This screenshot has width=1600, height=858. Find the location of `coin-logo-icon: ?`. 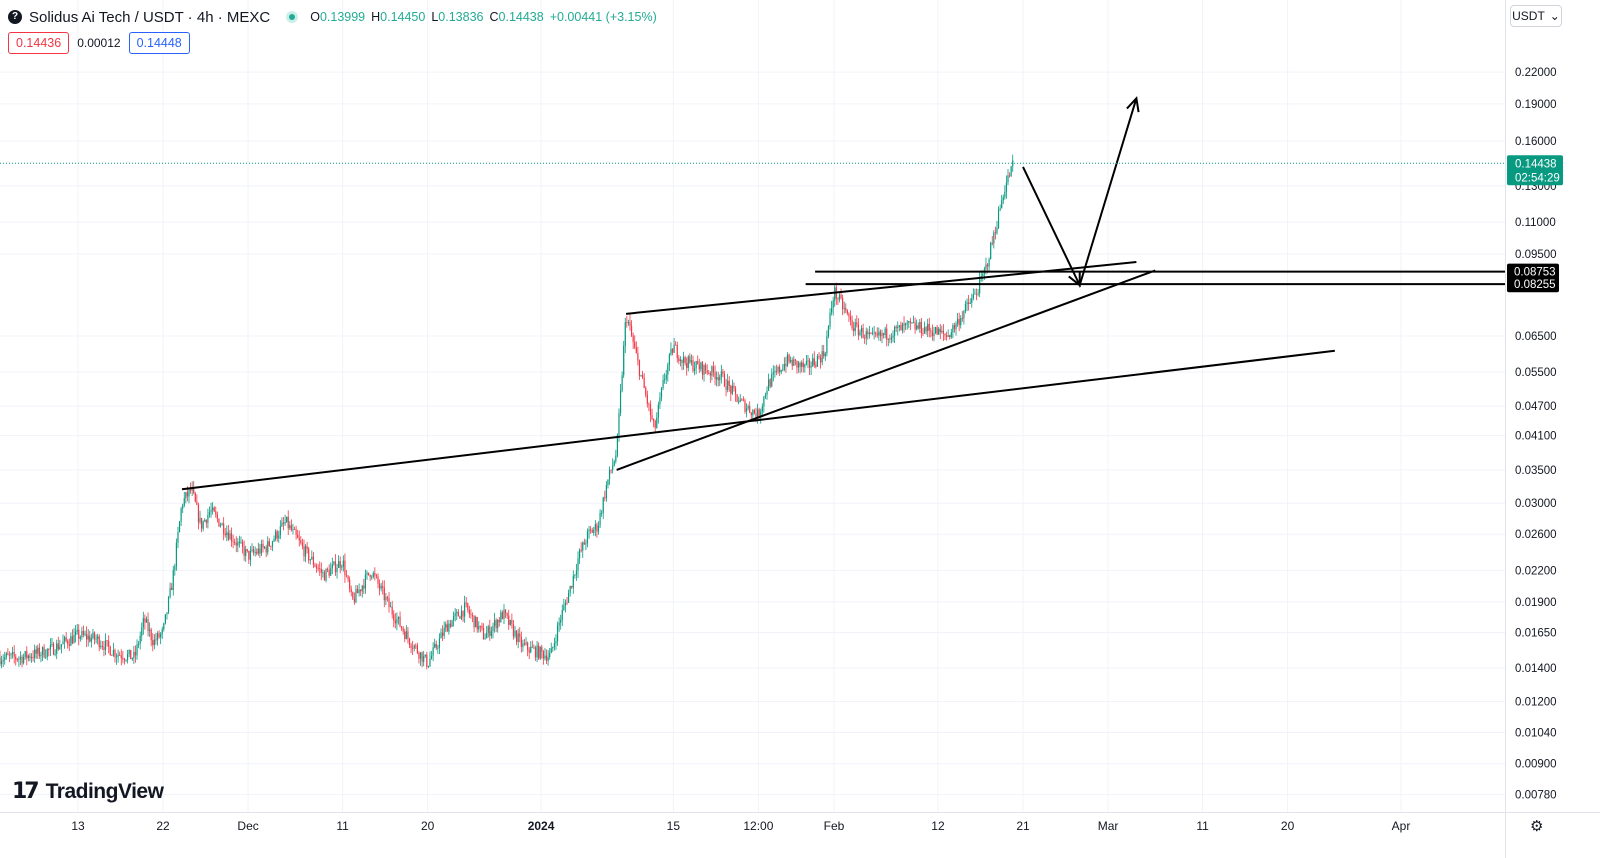

coin-logo-icon: ? is located at coordinates (15, 17).